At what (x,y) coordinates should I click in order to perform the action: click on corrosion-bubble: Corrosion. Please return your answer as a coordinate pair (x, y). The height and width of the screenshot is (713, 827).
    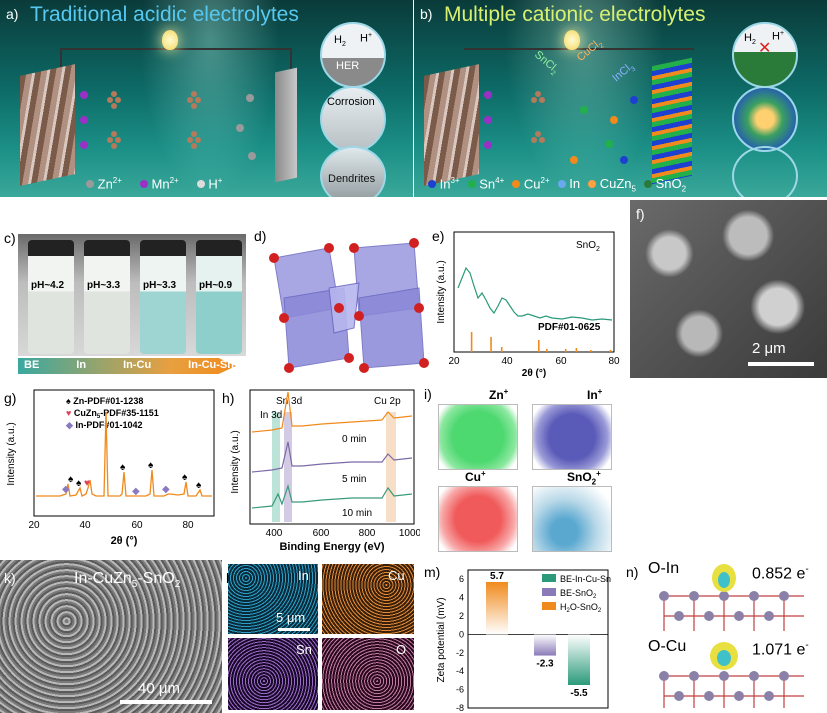
    Looking at the image, I should click on (353, 119).